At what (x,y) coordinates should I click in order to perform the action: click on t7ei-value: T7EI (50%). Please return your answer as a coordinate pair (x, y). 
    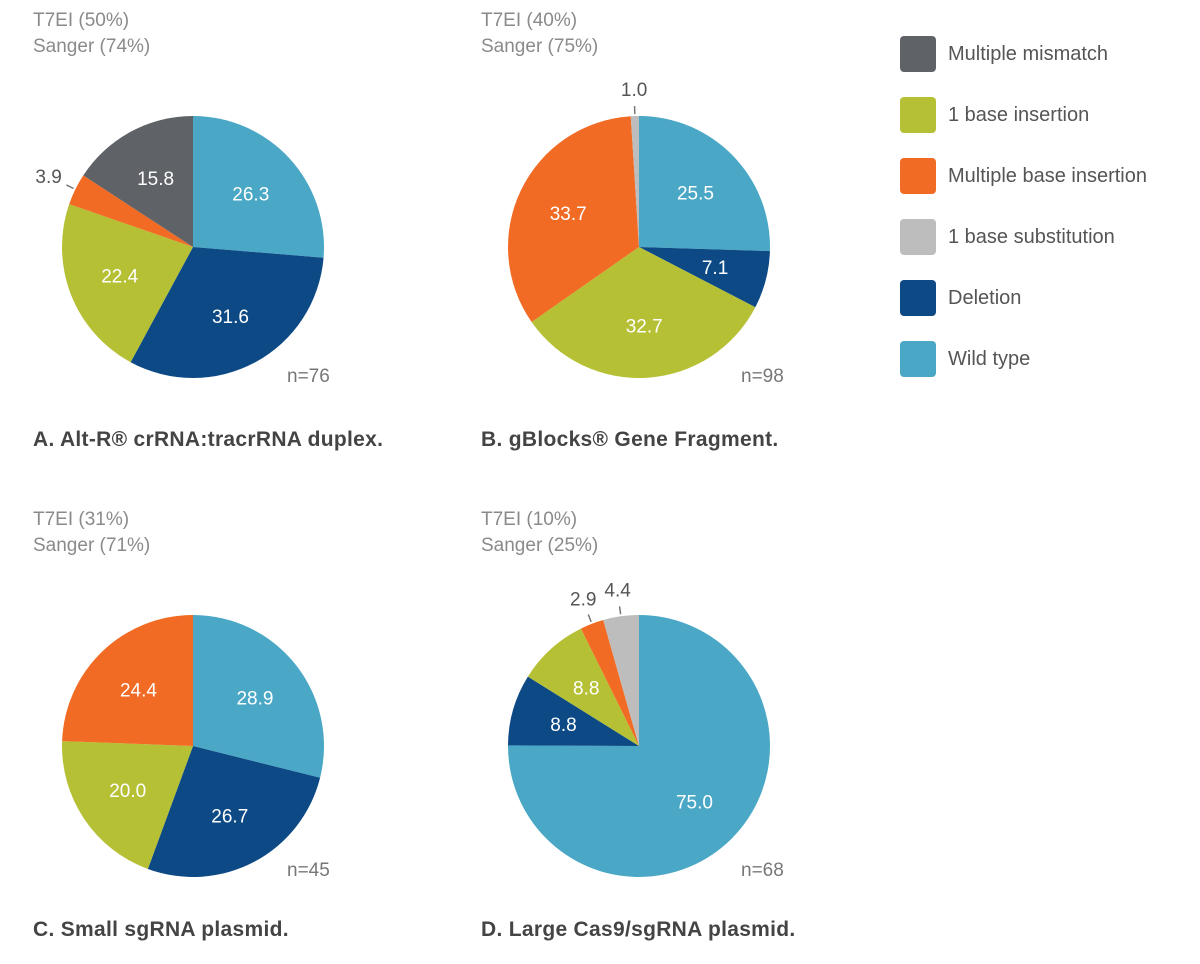
    Looking at the image, I should click on (81, 20).